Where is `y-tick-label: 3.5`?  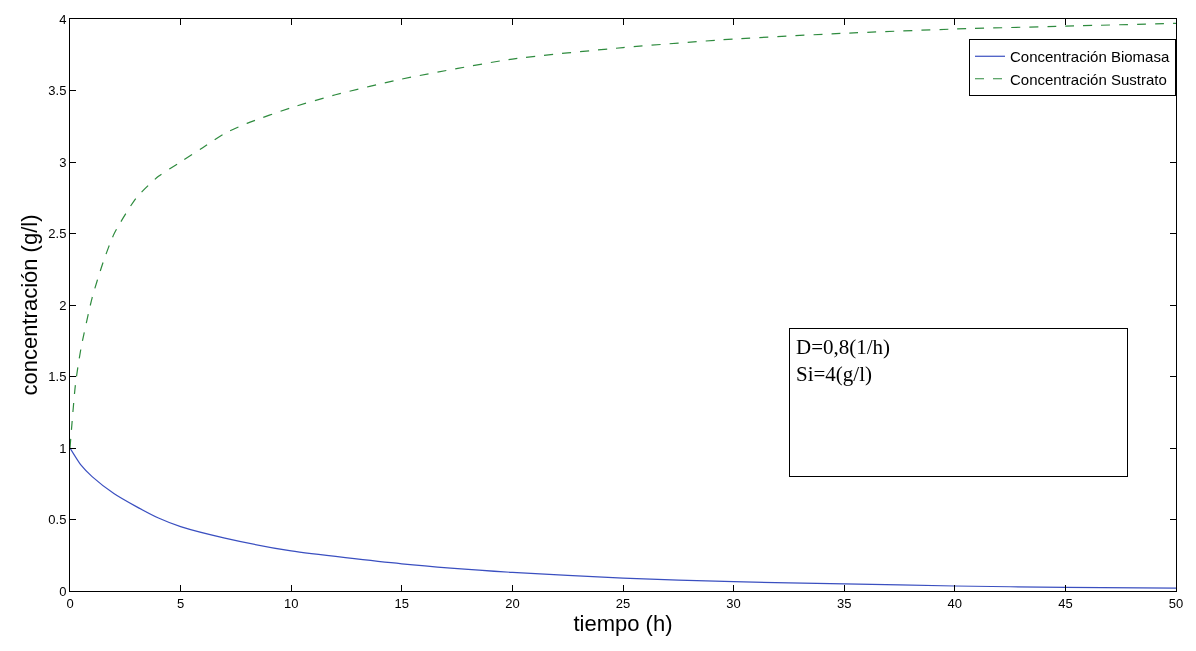
y-tick-label: 3.5 is located at coordinates (57, 91).